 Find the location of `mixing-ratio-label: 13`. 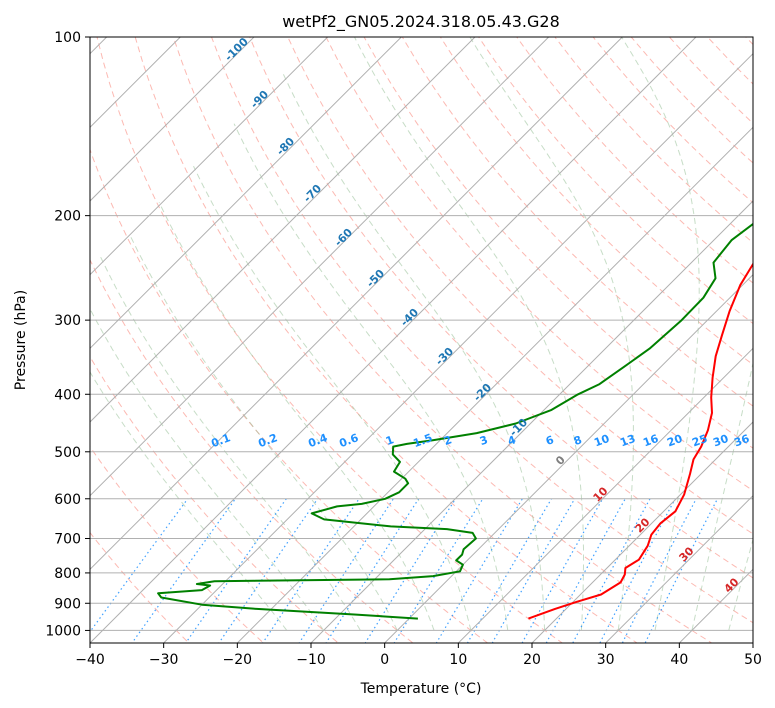

mixing-ratio-label: 13 is located at coordinates (627, 440).